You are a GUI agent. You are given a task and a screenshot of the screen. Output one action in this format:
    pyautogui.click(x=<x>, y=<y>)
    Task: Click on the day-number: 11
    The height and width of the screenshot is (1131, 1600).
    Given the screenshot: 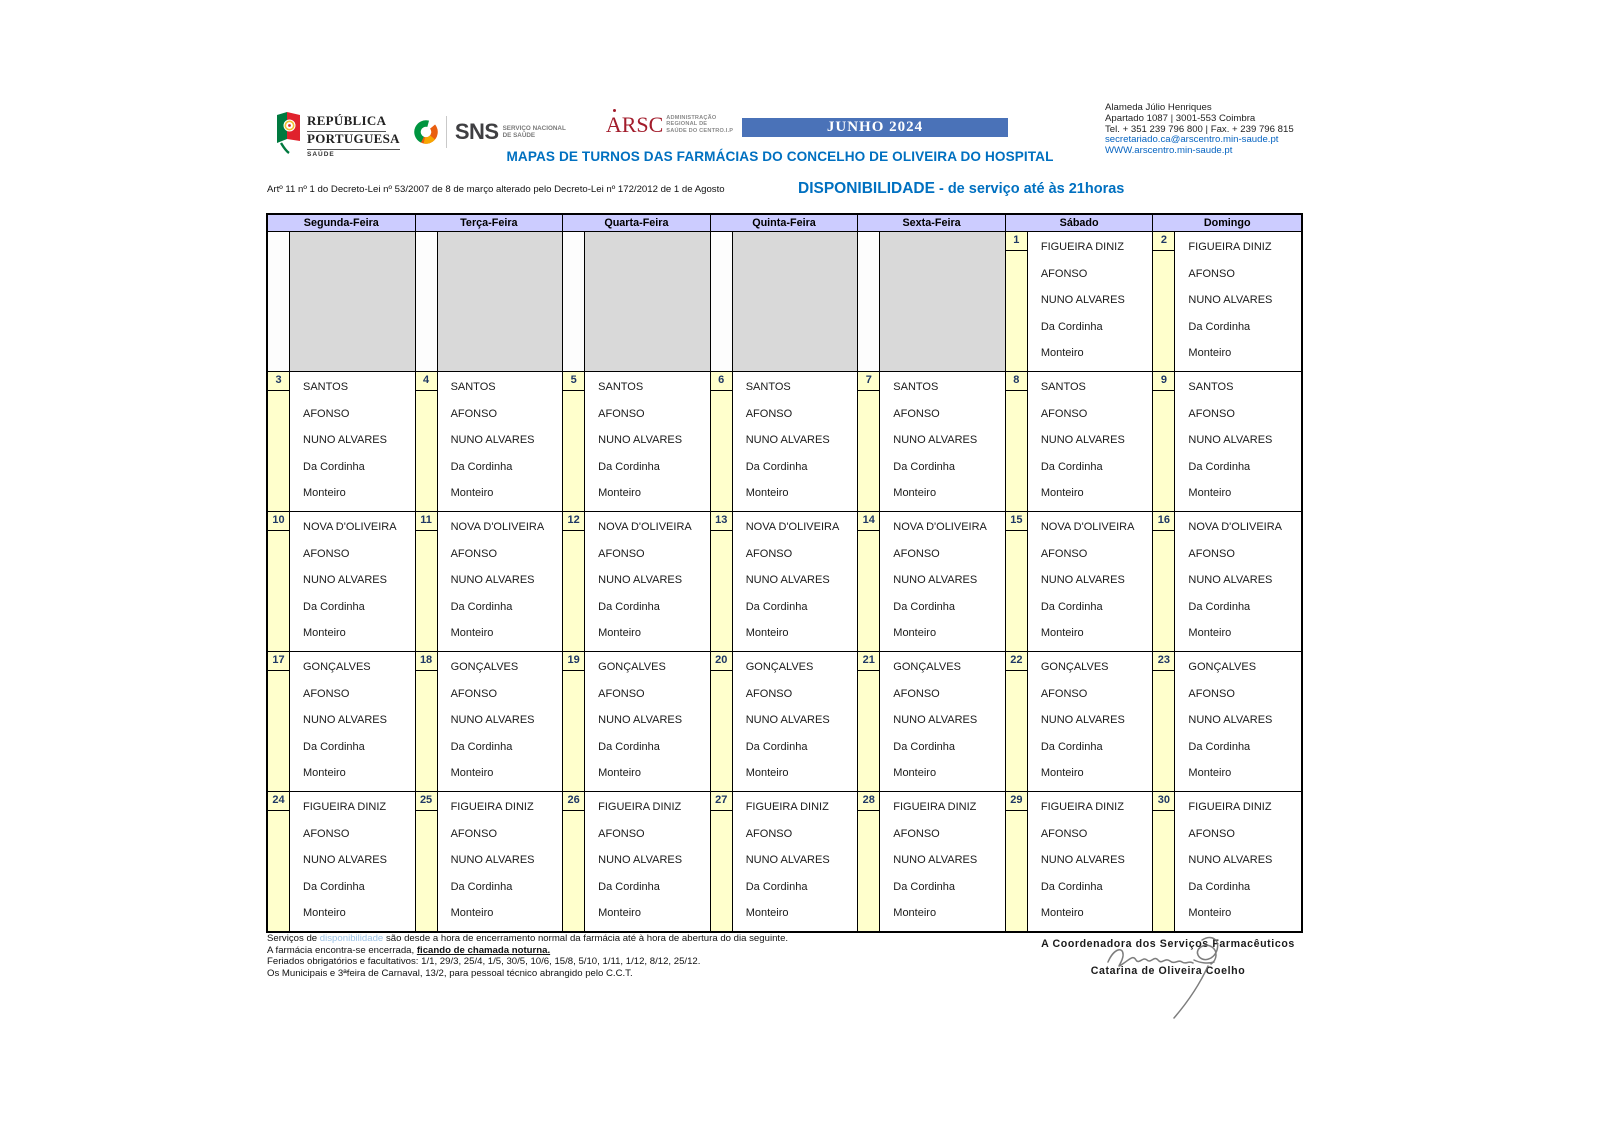 What is the action you would take?
    pyautogui.click(x=426, y=521)
    